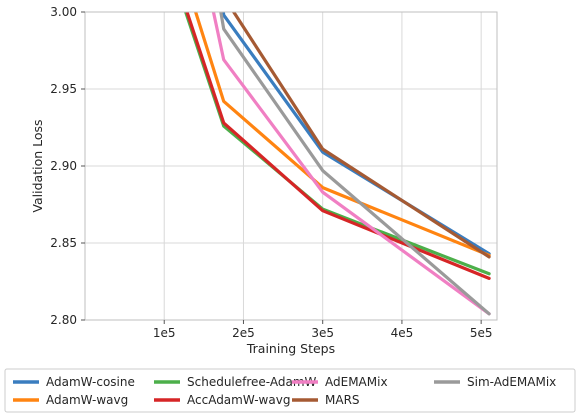 This screenshot has width=581, height=418. What do you see at coordinates (63, 89) in the screenshot?
I see `y-tick-label: 2.95` at bounding box center [63, 89].